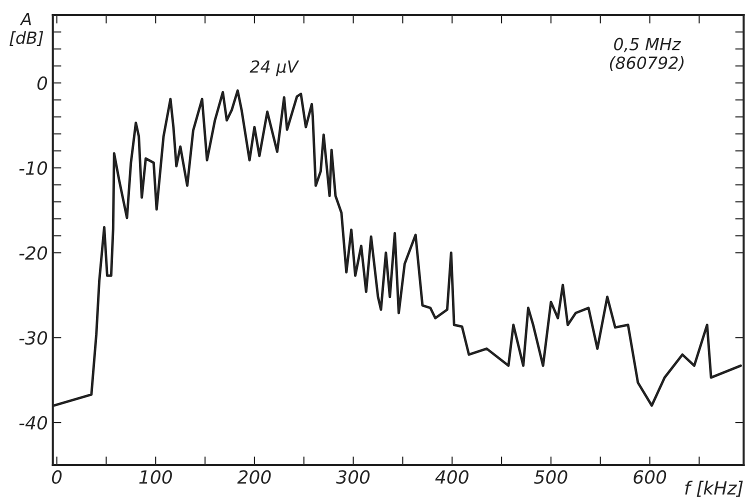 The image size is (755, 500). What do you see at coordinates (33, 253) in the screenshot?
I see `y-tick-label: -20` at bounding box center [33, 253].